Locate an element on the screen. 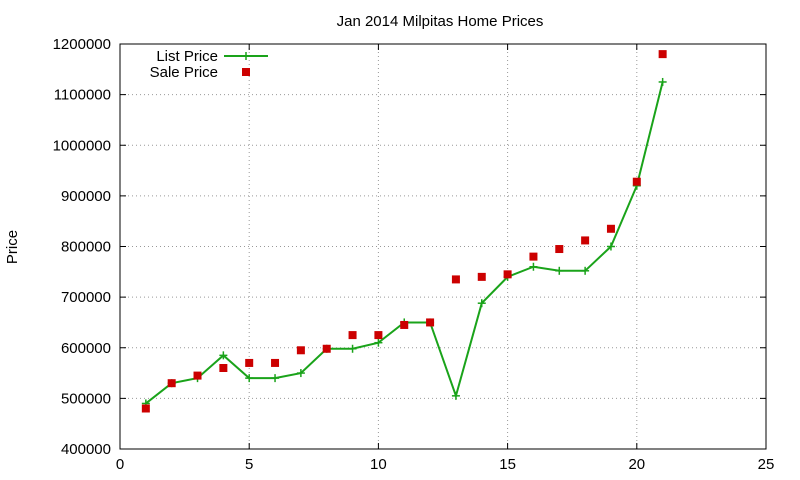  x-tick-label: 15 is located at coordinates (507, 464).